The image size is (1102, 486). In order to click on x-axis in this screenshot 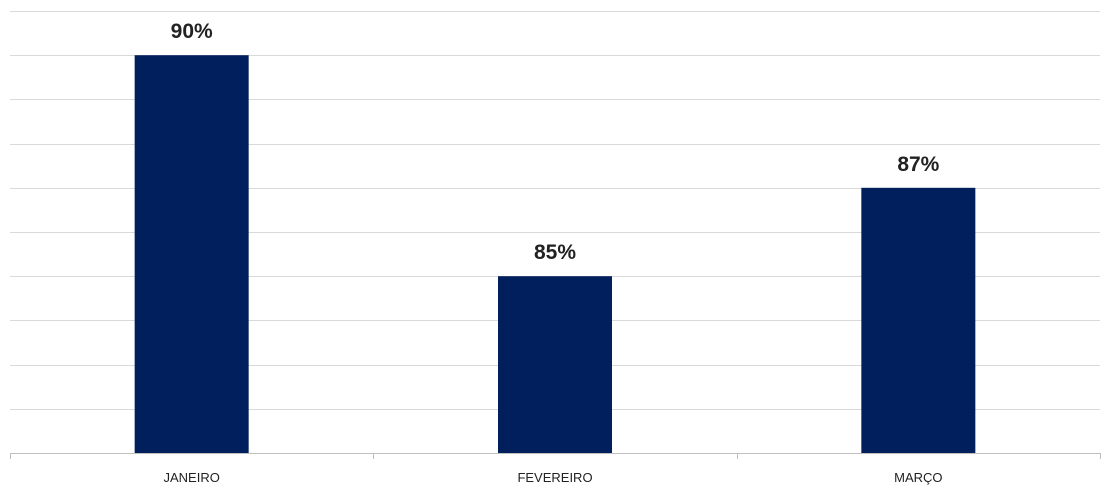, I will do `click(555, 456)`.